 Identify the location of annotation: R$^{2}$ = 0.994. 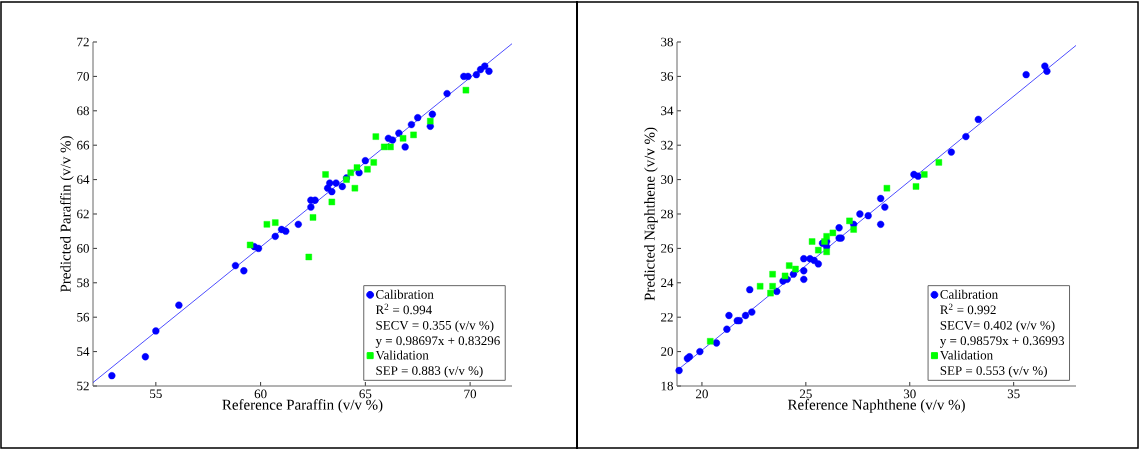
(403, 309).